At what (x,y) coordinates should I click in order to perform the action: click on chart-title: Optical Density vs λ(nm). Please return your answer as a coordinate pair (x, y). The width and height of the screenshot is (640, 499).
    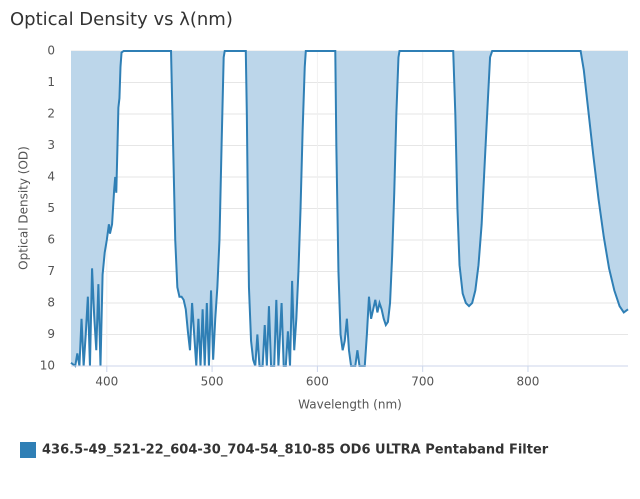
    Looking at the image, I should click on (121, 19).